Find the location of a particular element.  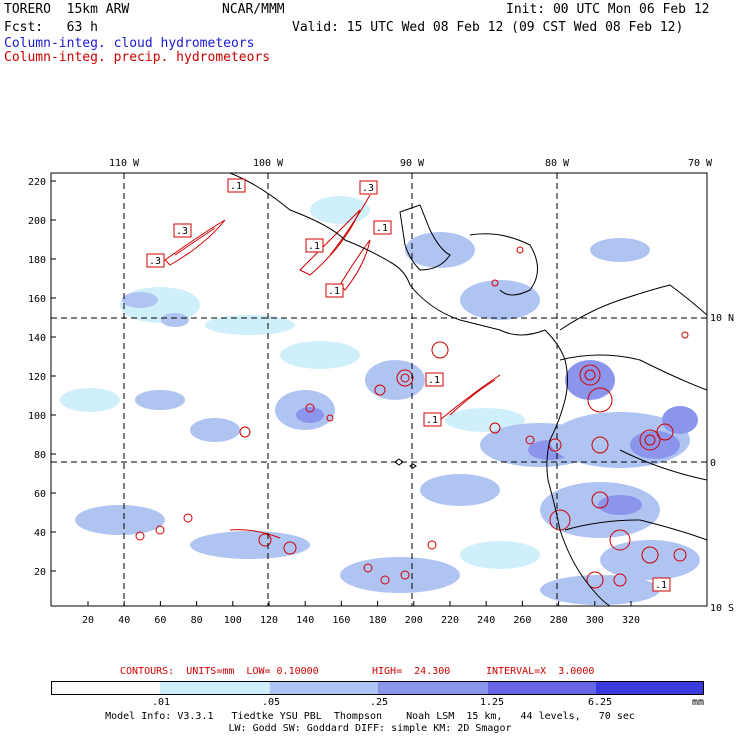

x-tick-label: 120 is located at coordinates (269, 620).